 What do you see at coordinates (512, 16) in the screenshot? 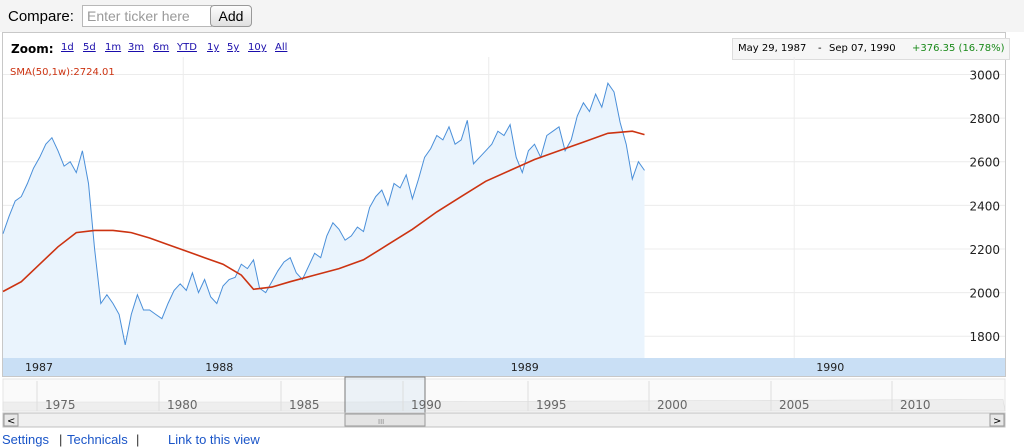
I see `compare-bar: Compare: Add` at bounding box center [512, 16].